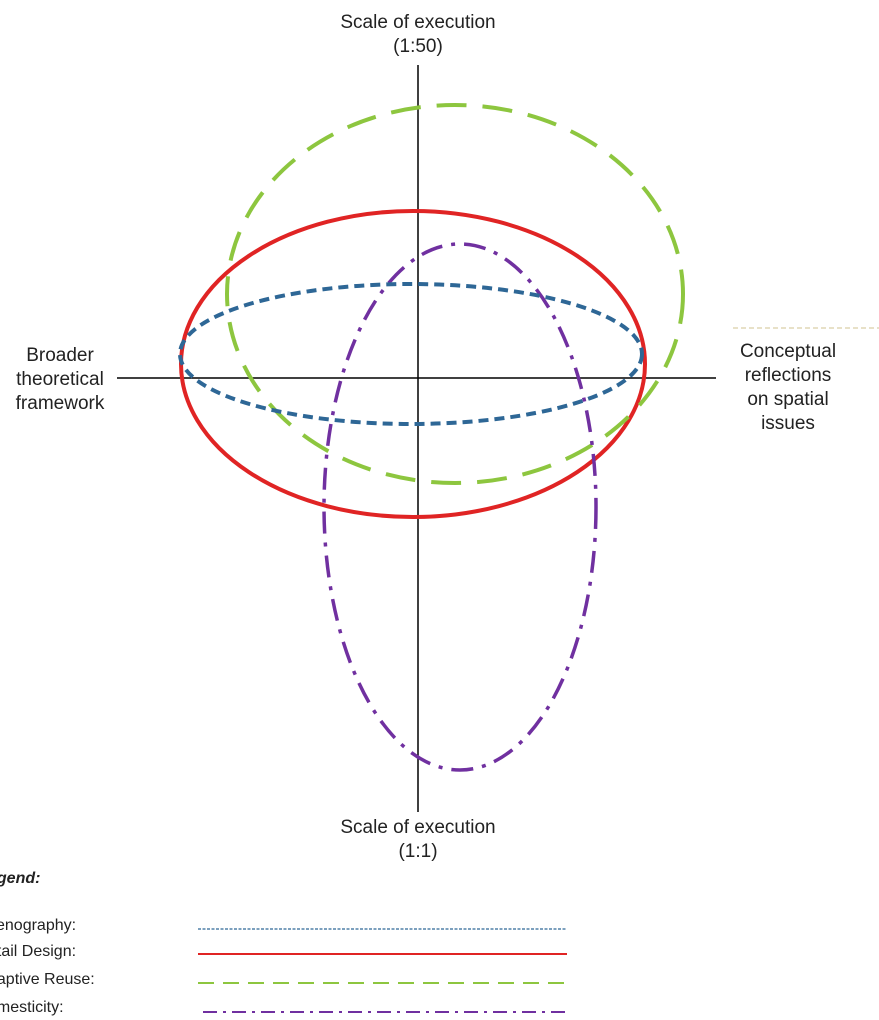 This screenshot has width=879, height=1020. Describe the element at coordinates (788, 375) in the screenshot. I see `right-label-line2: reflections` at that location.